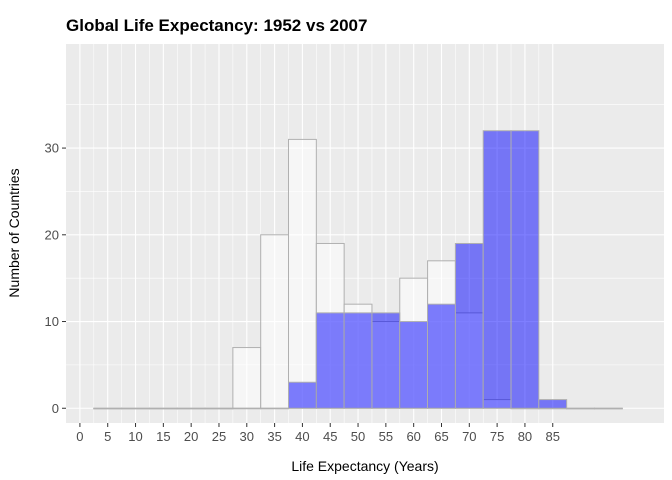 The image size is (672, 480). What do you see at coordinates (216, 25) in the screenshot?
I see `chart-title: Global Life Expectancy: 1952 vs 2007` at bounding box center [216, 25].